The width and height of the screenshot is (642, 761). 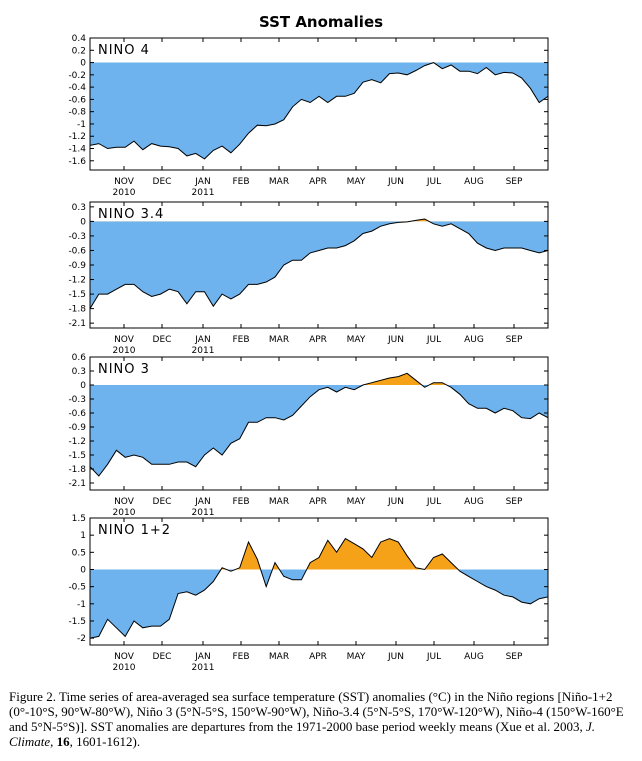 What do you see at coordinates (124, 50) in the screenshot?
I see `panel-label: NINO 4` at bounding box center [124, 50].